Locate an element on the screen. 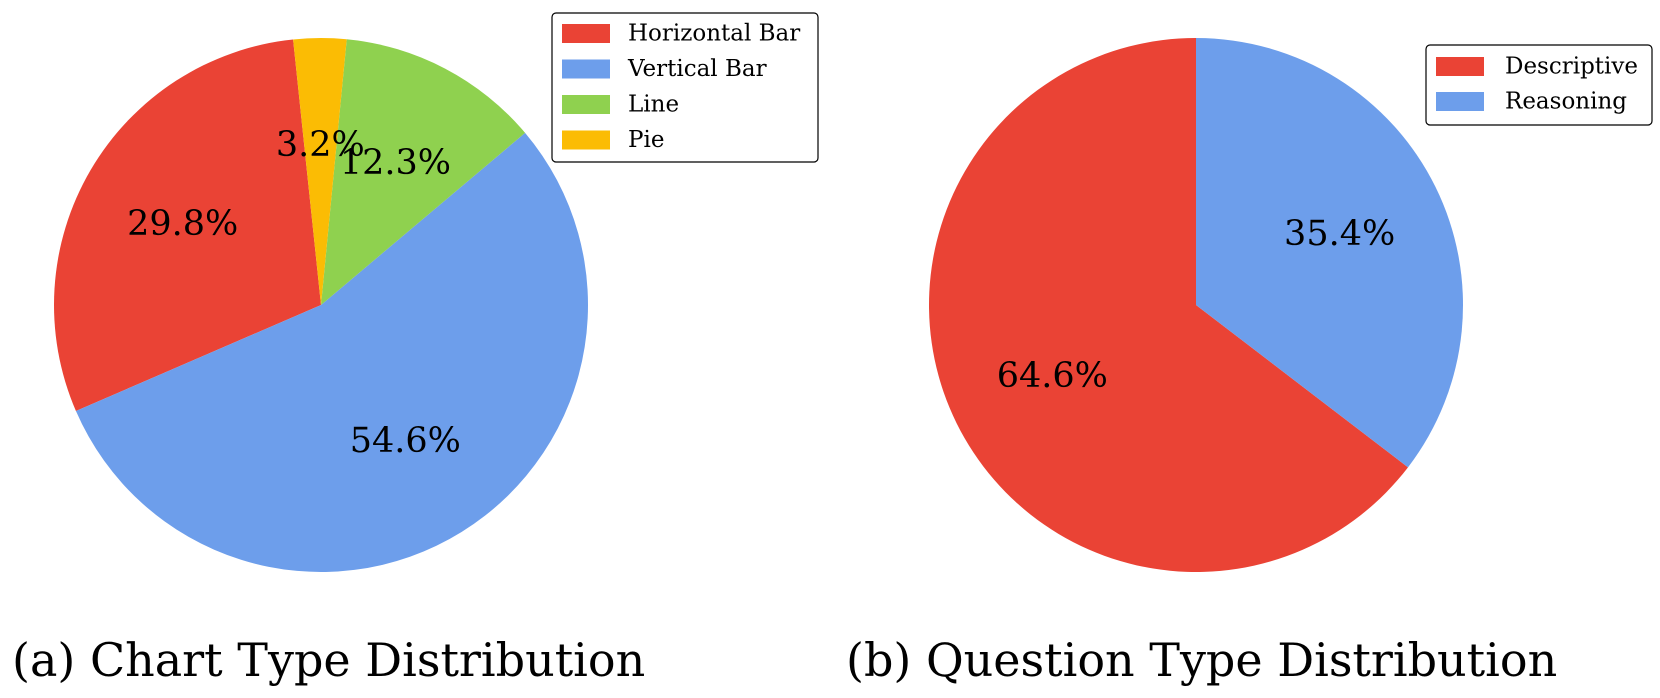  chart-type-legend: Horizontal Bar Vertical Bar Line Pie is located at coordinates (685, 87).